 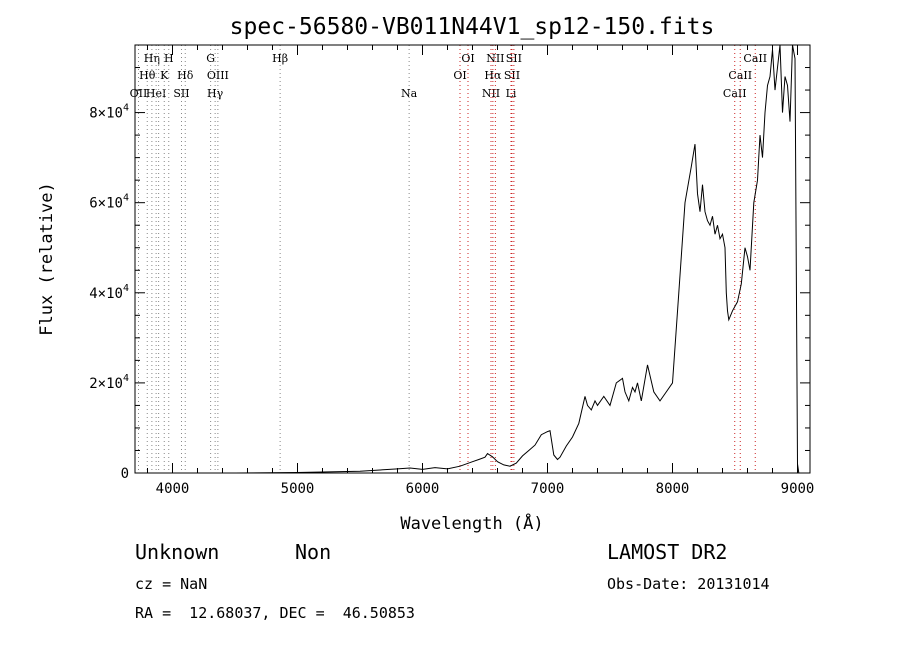 What do you see at coordinates (156, 93) in the screenshot?
I see `line-marker-label: HeI` at bounding box center [156, 93].